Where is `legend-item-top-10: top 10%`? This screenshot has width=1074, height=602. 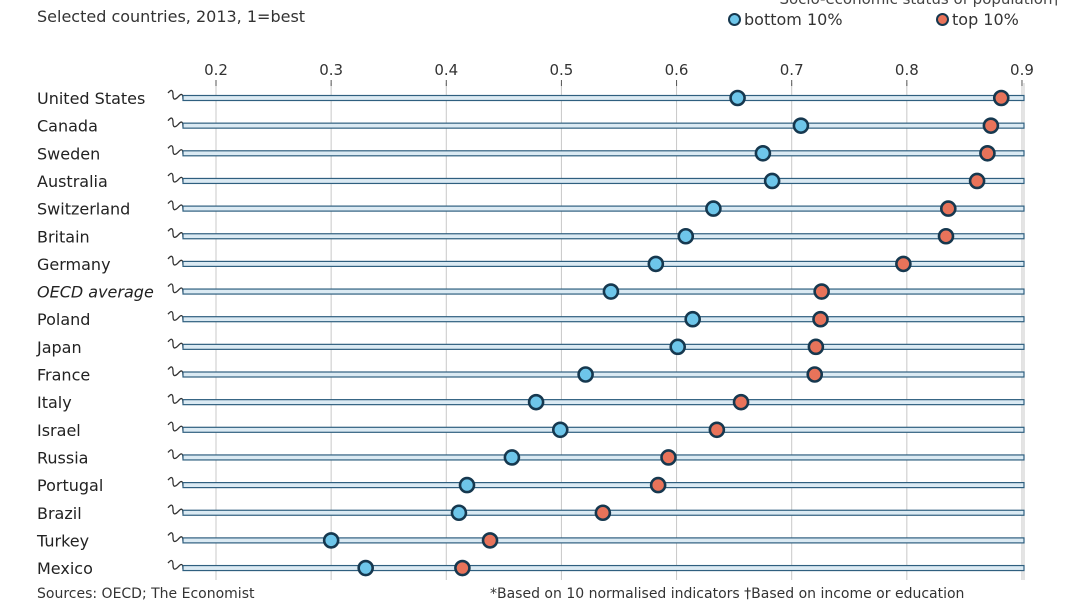 legend-item-top-10: top 10% is located at coordinates (977, 19).